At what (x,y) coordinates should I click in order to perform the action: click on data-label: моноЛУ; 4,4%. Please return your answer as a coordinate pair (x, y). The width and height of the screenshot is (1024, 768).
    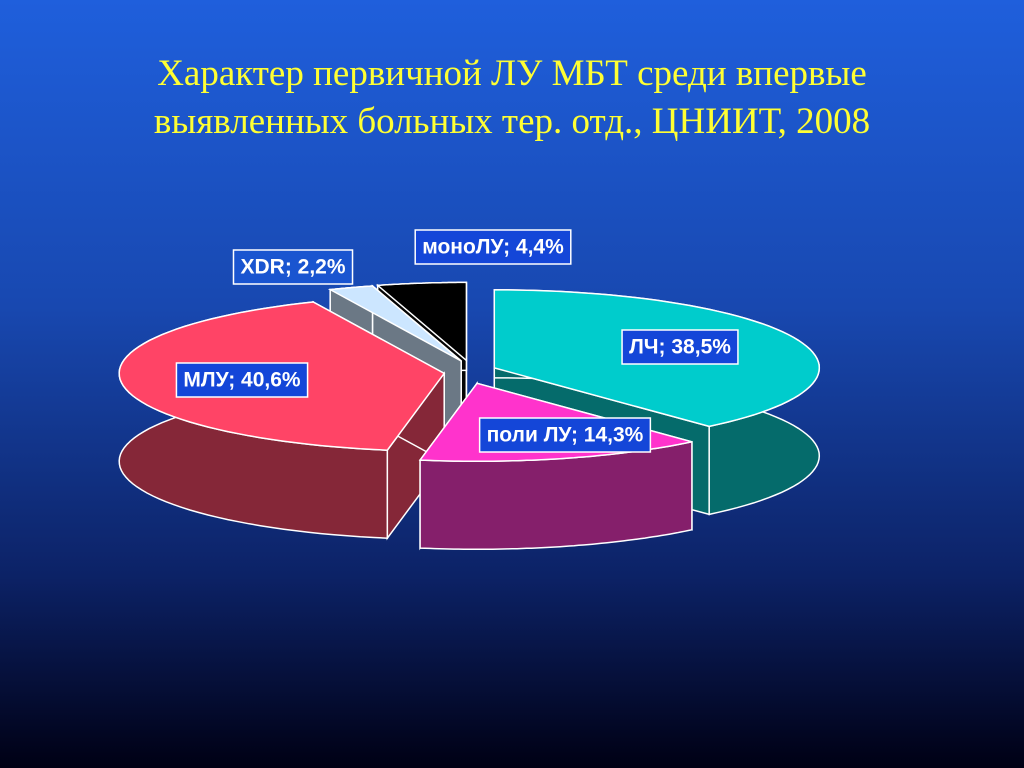
    Looking at the image, I should click on (493, 247).